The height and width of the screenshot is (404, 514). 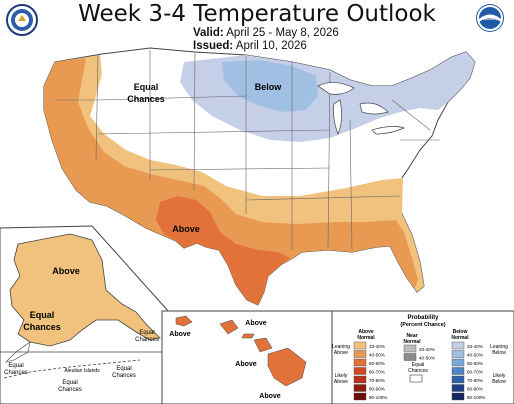 What do you see at coordinates (377, 355) in the screenshot?
I see `legend-above-bin-label: 40-50%` at bounding box center [377, 355].